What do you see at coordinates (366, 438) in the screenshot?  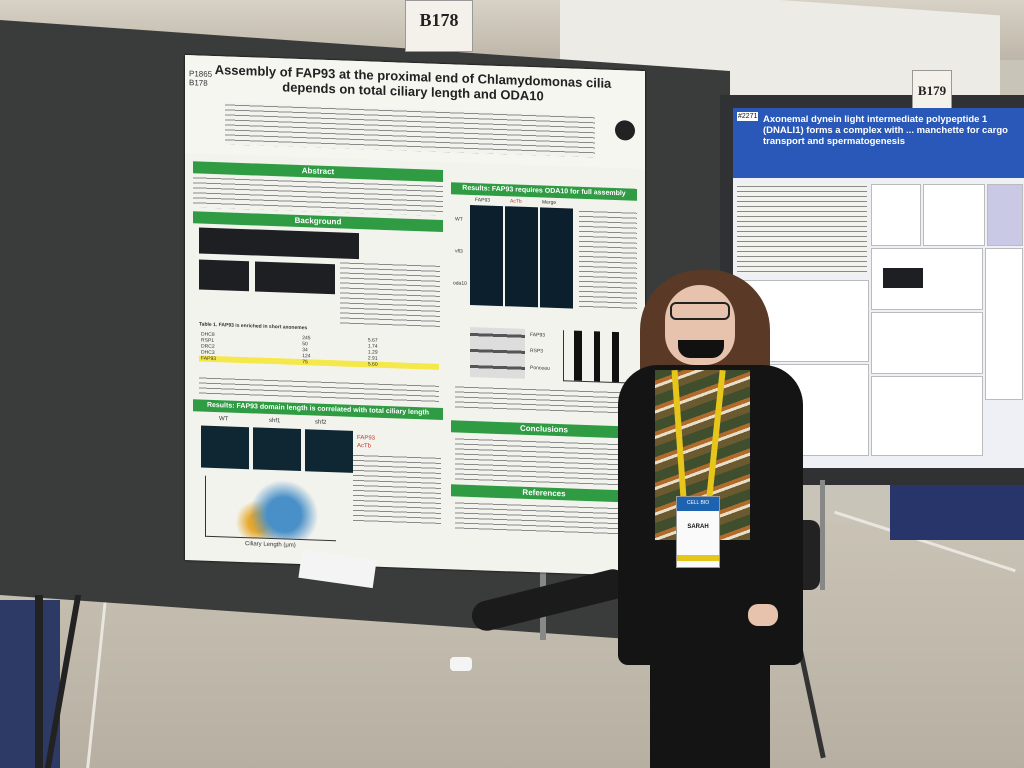 I see `label-fap93: FAP93` at bounding box center [366, 438].